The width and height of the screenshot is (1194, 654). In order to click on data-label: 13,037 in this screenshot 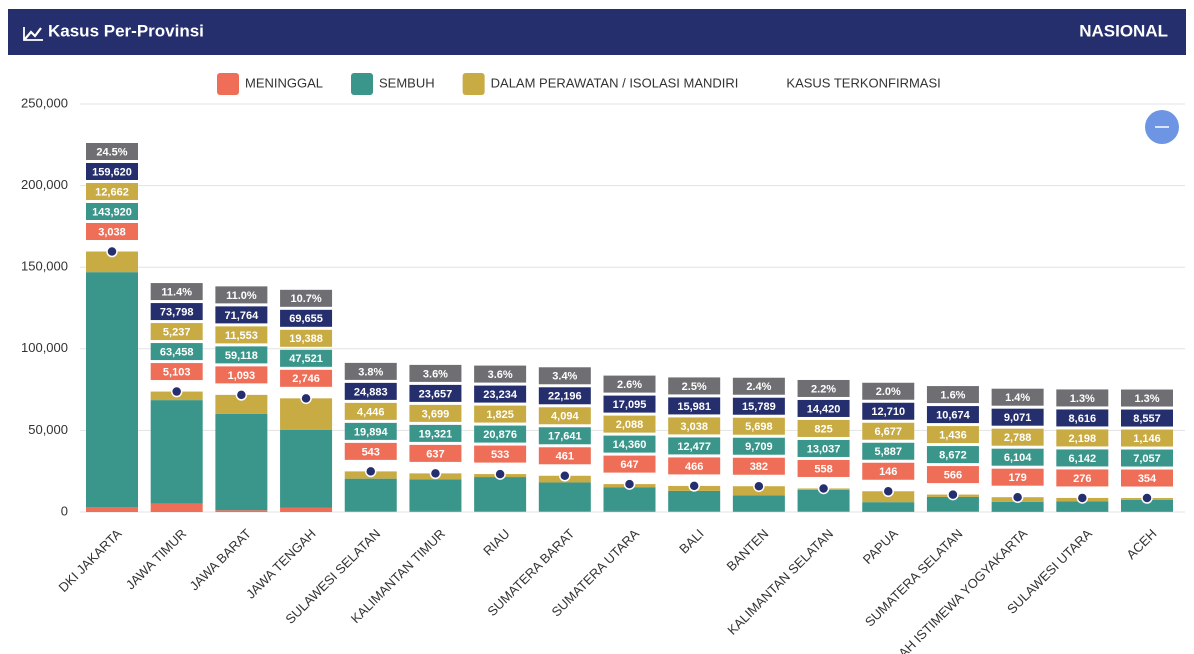, I will do `click(824, 449)`.